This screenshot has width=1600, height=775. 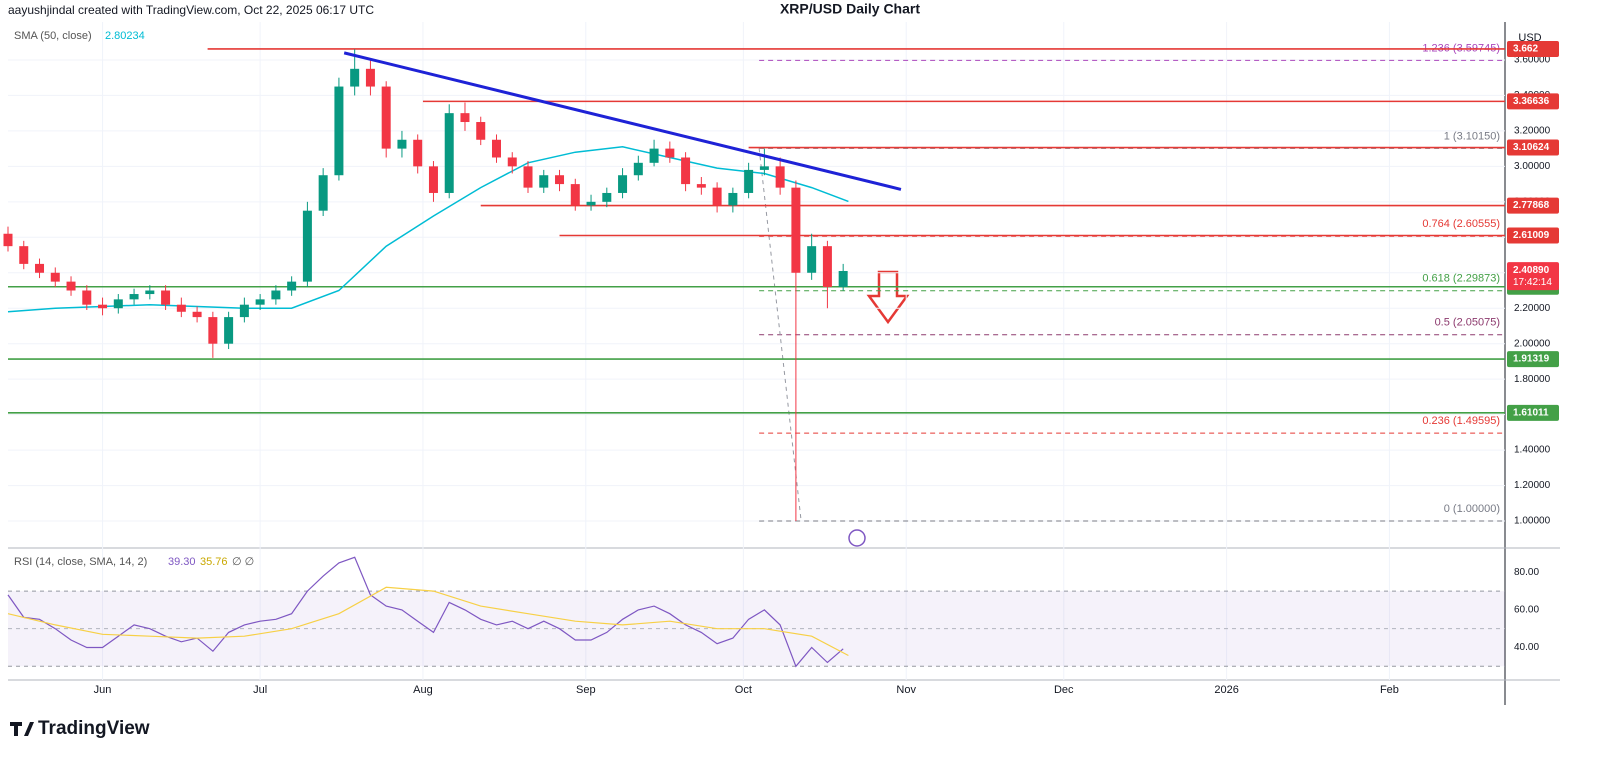 I want to click on fib-label: 0.618 (2.29873), so click(x=1461, y=279).